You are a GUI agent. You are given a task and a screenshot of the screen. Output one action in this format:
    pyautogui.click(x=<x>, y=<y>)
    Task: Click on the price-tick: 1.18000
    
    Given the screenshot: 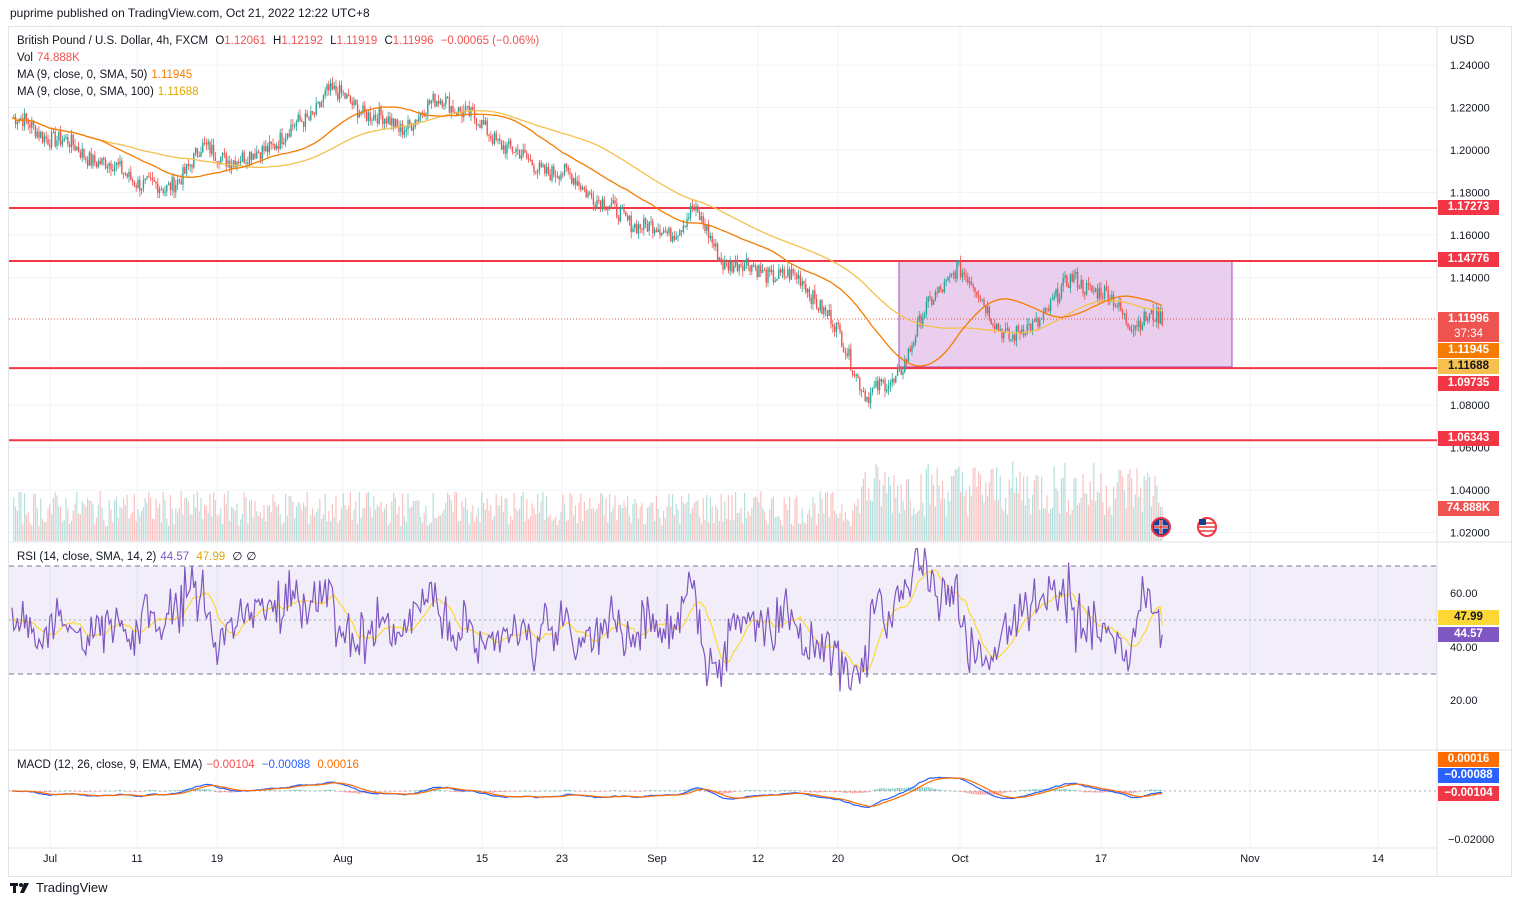 What is the action you would take?
    pyautogui.click(x=1470, y=194)
    